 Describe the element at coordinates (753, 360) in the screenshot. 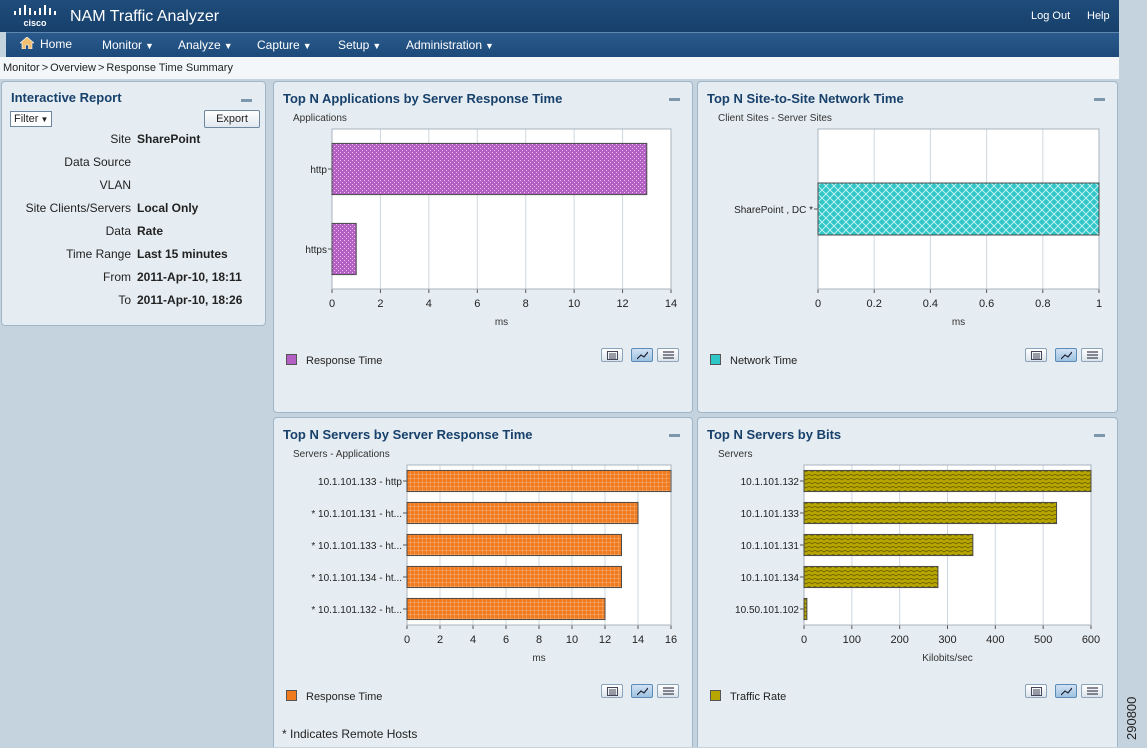

I see `legend: Network Time` at that location.